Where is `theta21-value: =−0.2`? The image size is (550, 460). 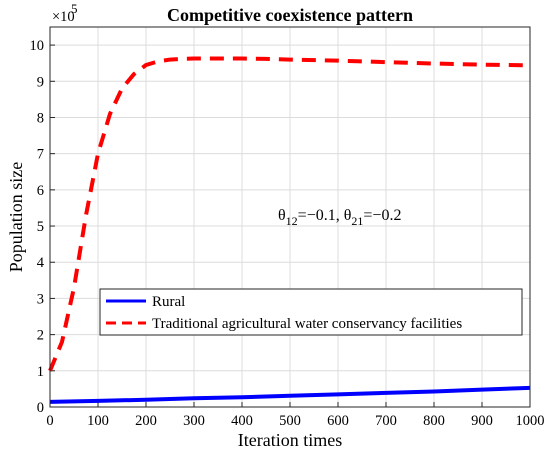
theta21-value: =−0.2 is located at coordinates (382, 215).